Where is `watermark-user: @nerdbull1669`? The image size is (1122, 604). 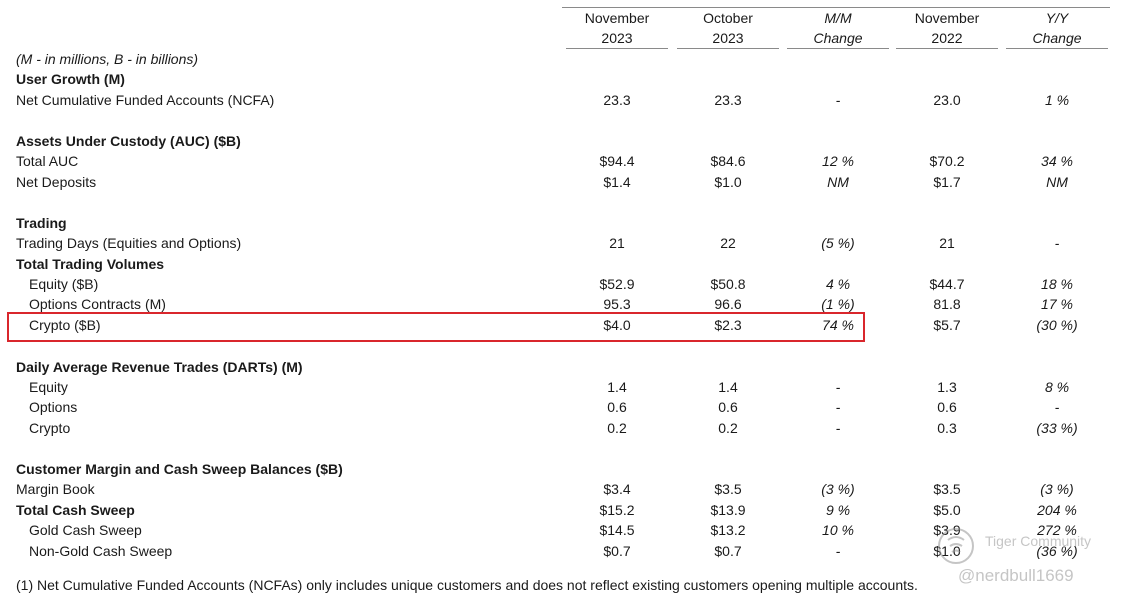 watermark-user: @nerdbull1669 is located at coordinates (1016, 575).